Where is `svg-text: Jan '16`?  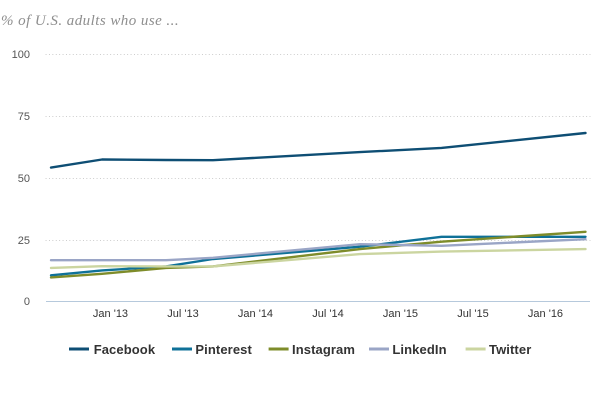 svg-text: Jan '16 is located at coordinates (545, 314).